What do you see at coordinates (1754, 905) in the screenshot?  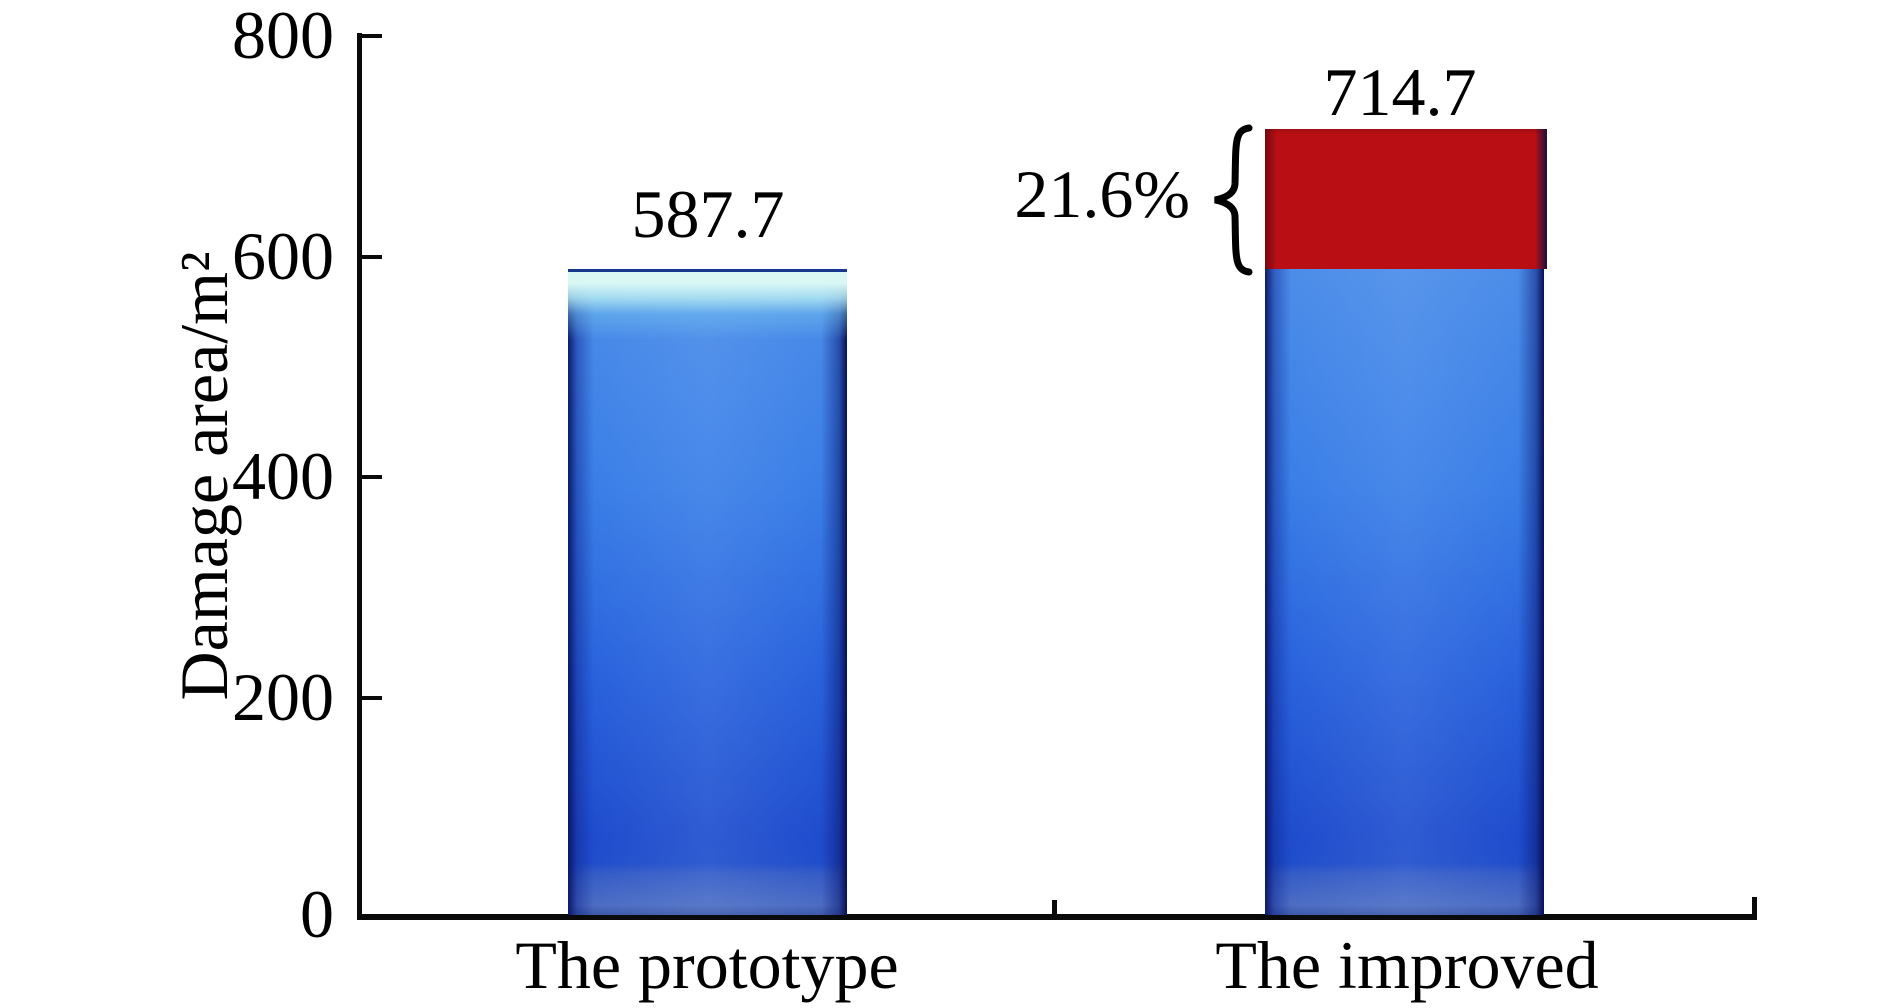 I see `x-tick-mark-end` at bounding box center [1754, 905].